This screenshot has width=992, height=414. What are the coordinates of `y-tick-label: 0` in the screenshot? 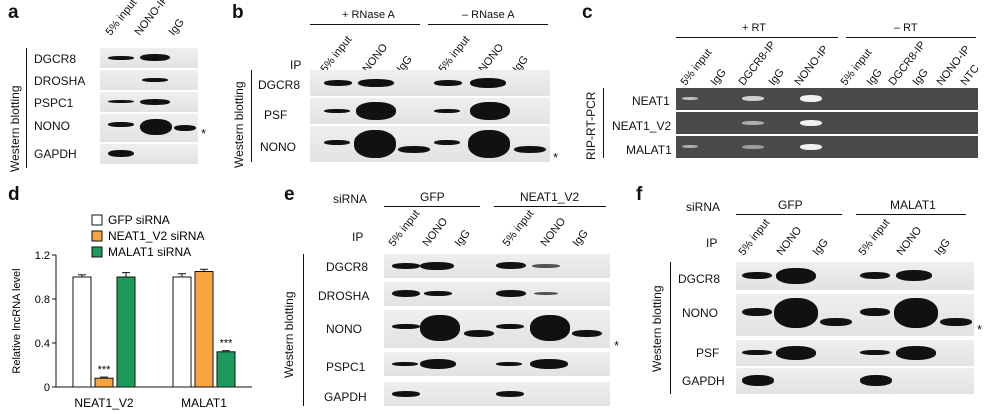 It's located at (47, 388).